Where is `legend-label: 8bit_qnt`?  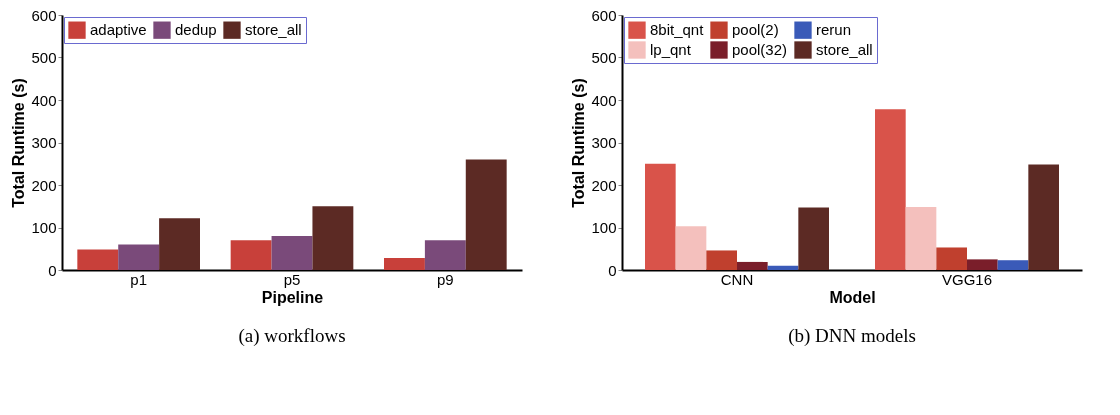 legend-label: 8bit_qnt is located at coordinates (677, 30).